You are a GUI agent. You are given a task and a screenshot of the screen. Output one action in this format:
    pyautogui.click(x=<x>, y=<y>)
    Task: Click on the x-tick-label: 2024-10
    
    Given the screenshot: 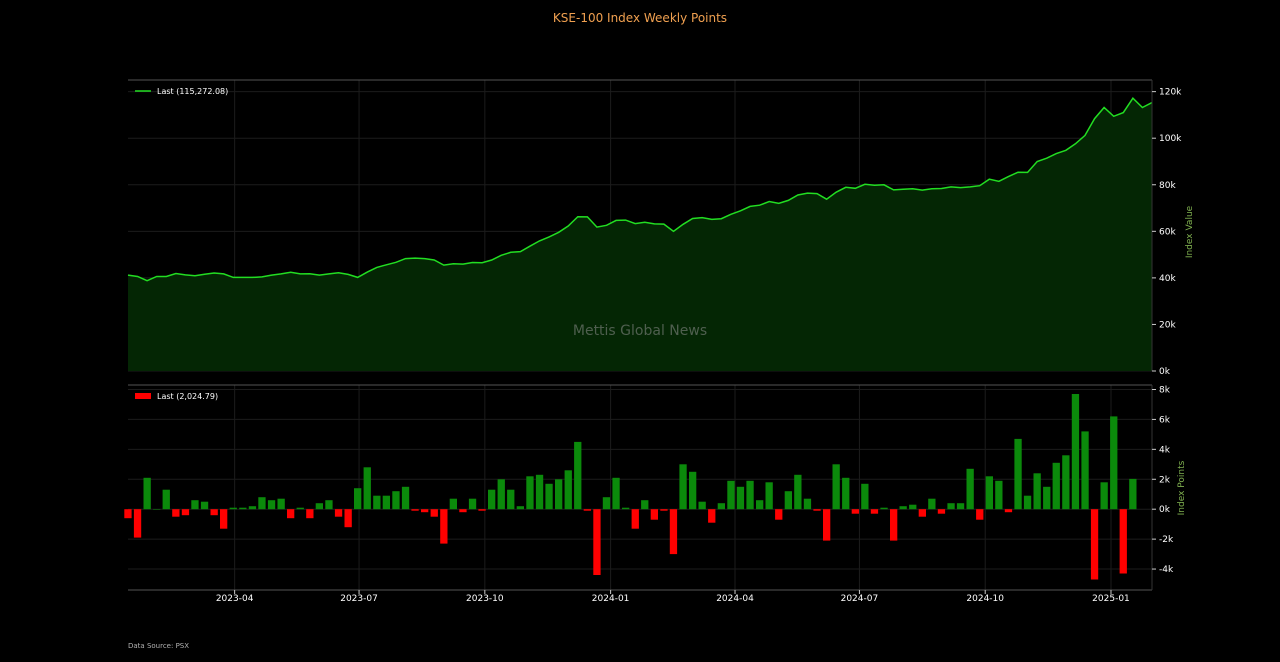 What is the action you would take?
    pyautogui.click(x=985, y=599)
    